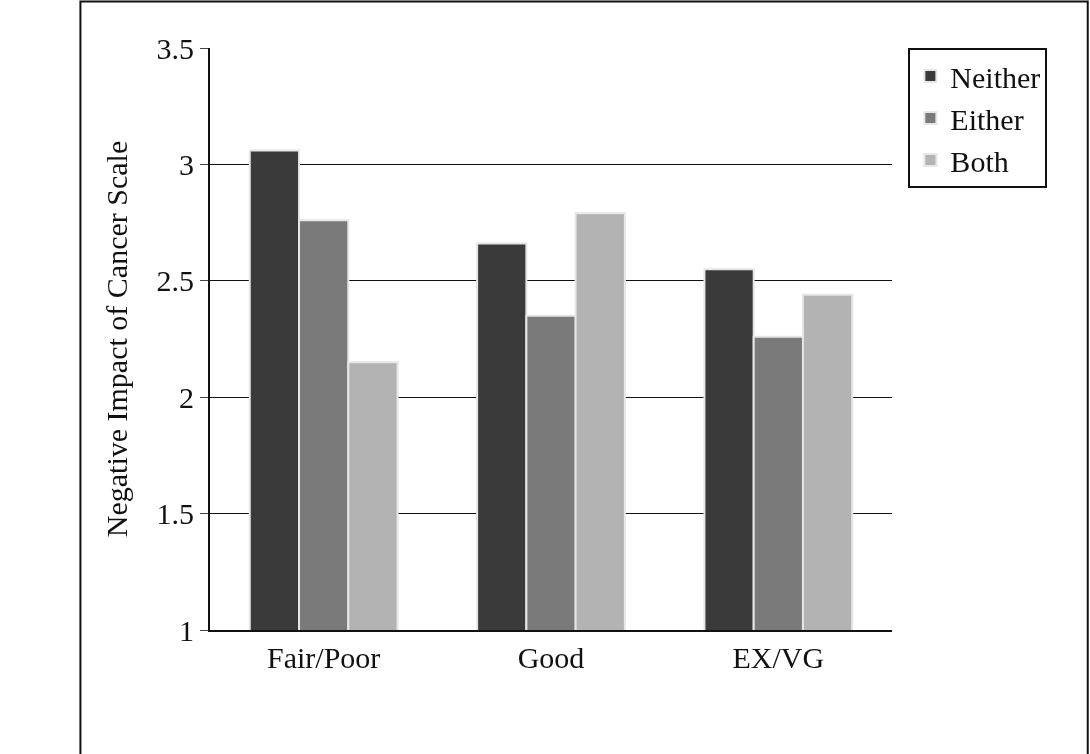  Describe the element at coordinates (778, 657) in the screenshot. I see `x-tick-label: EX/VG` at that location.